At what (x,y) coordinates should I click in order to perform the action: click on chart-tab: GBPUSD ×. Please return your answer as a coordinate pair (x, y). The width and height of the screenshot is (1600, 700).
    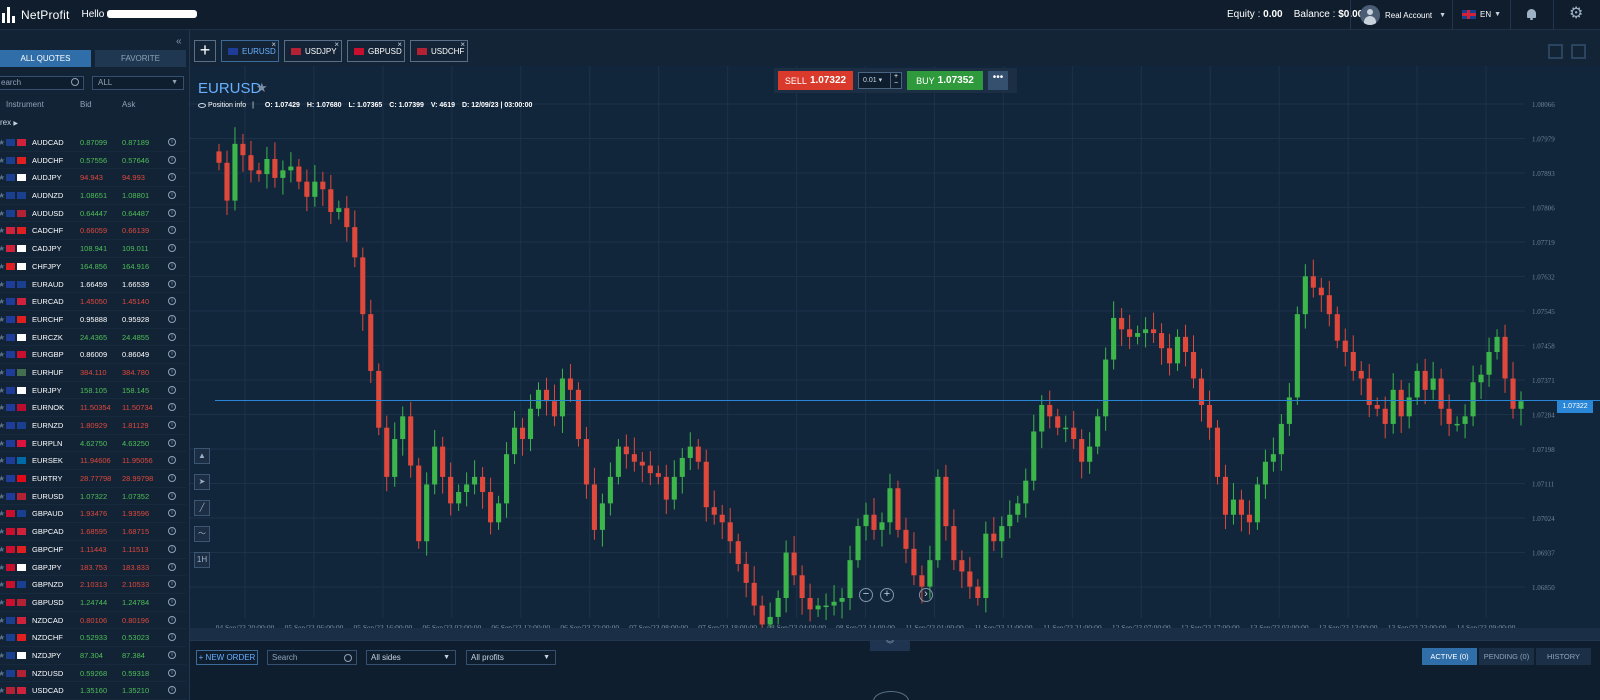
    Looking at the image, I should click on (376, 51).